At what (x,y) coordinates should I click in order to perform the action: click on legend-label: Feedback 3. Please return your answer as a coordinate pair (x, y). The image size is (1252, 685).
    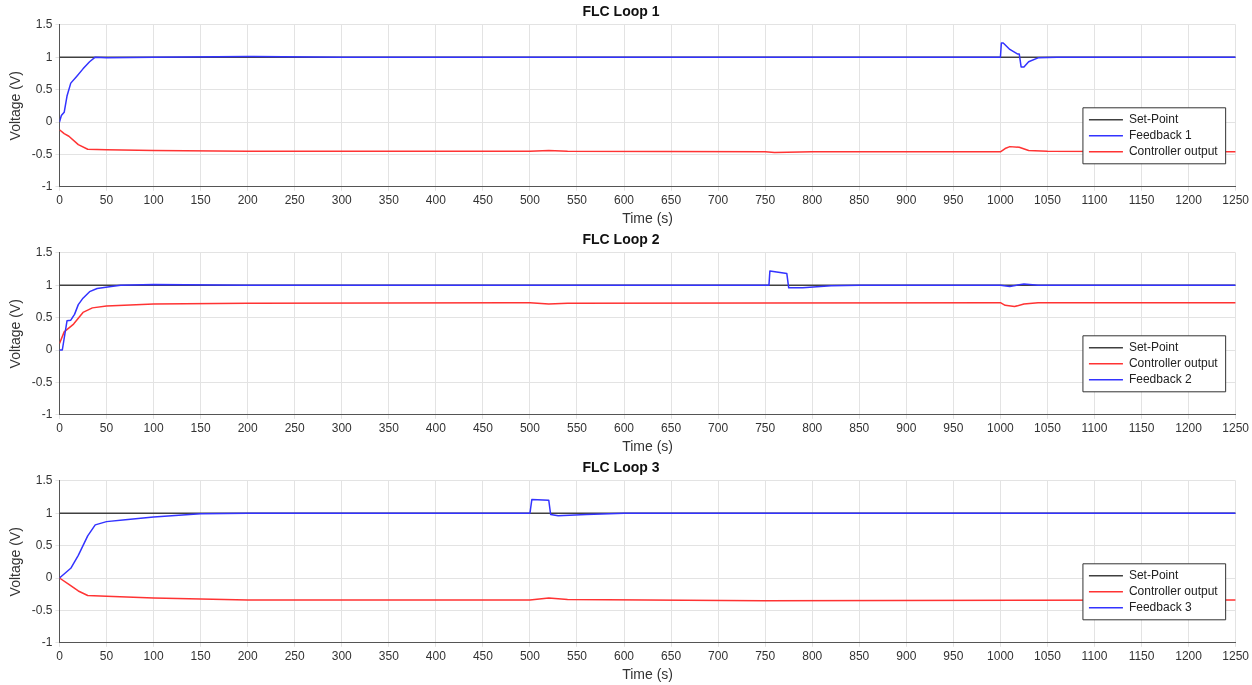
    Looking at the image, I should click on (1160, 607).